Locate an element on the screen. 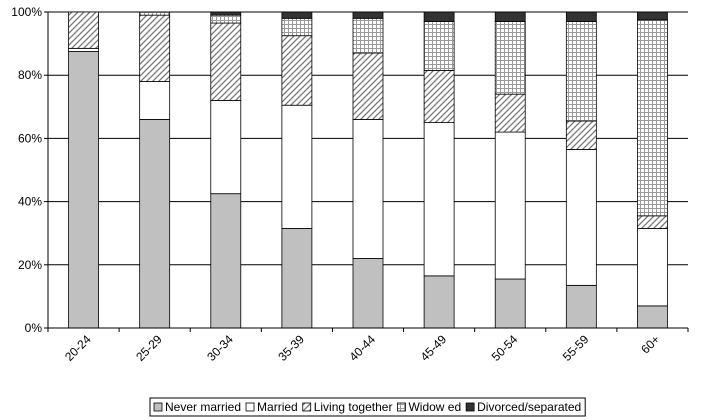  legend-label: Married is located at coordinates (277, 407).